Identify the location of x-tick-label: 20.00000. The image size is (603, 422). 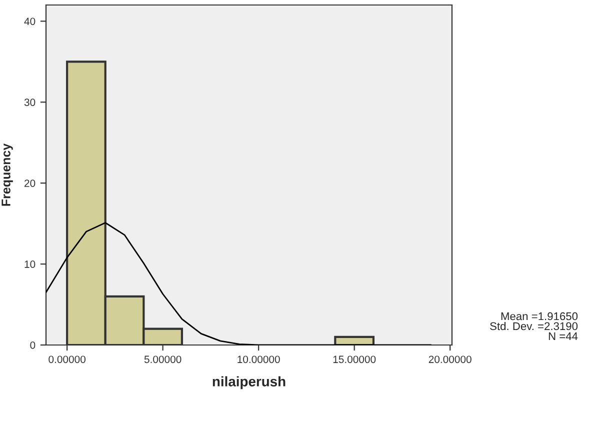
(450, 360).